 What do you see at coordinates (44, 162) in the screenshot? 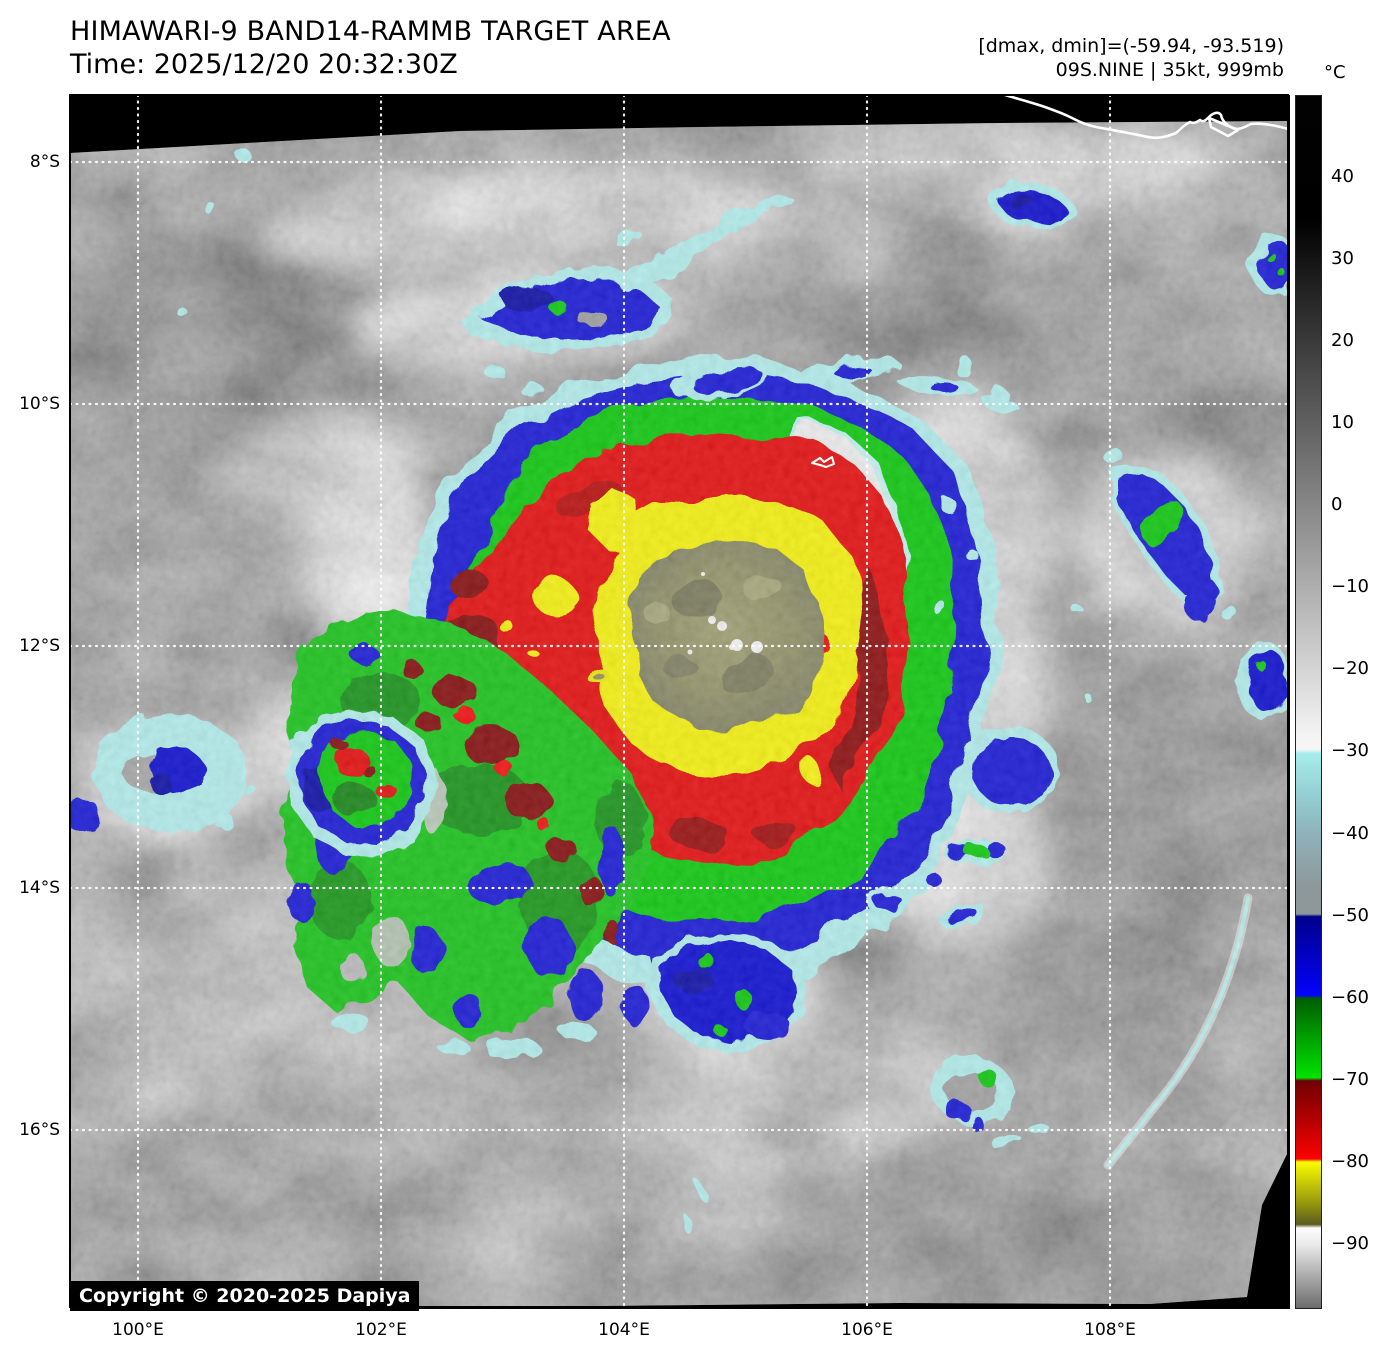
I see `lat-label-8s: 8°S` at bounding box center [44, 162].